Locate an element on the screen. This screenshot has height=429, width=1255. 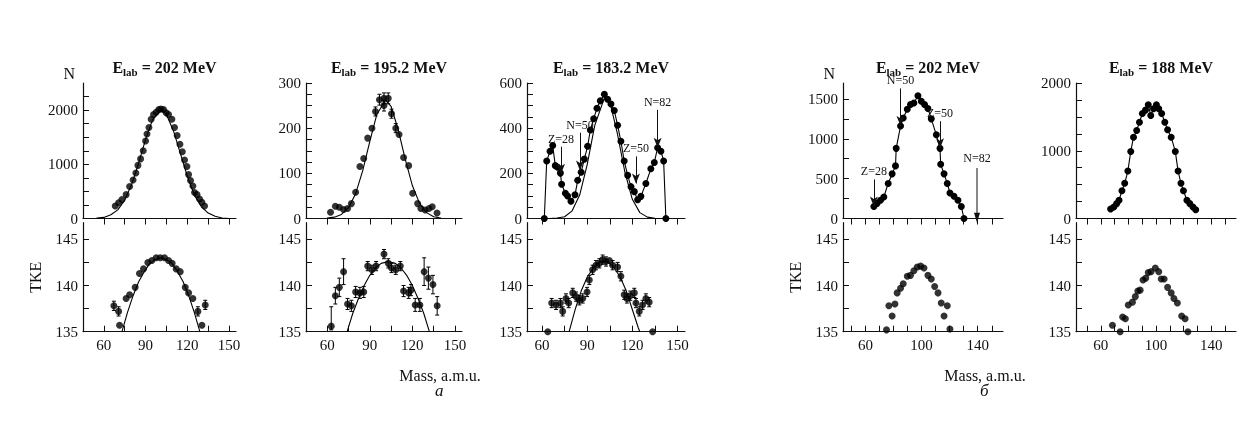
text: б is located at coordinates (984, 390).